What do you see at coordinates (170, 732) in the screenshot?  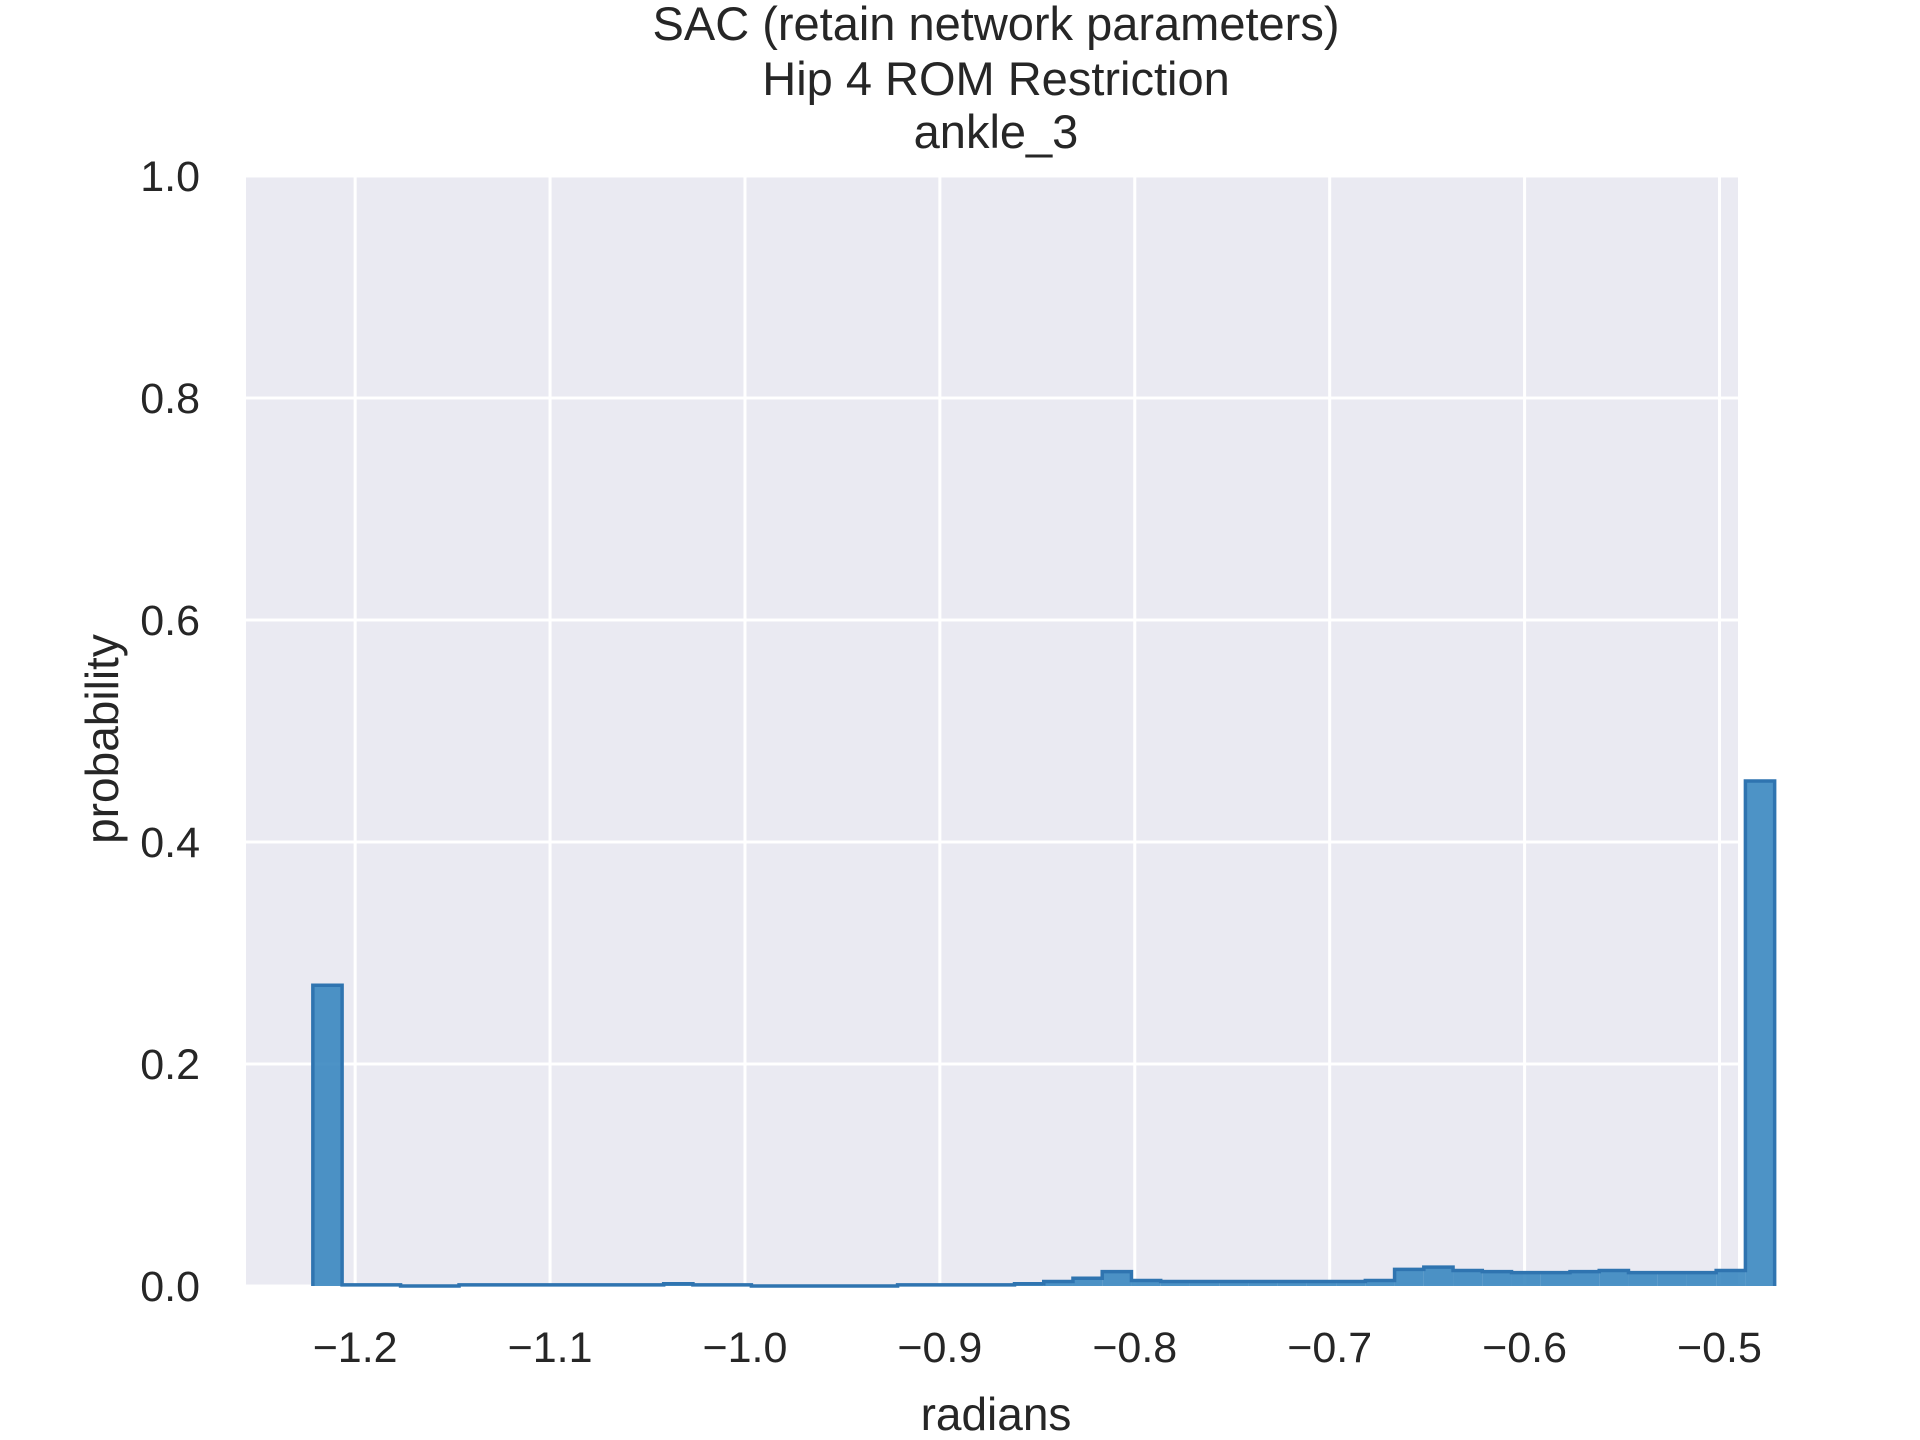 I see `y-tick-labels: 0.0 0.2 0.4 0.6 0.8 1.0` at bounding box center [170, 732].